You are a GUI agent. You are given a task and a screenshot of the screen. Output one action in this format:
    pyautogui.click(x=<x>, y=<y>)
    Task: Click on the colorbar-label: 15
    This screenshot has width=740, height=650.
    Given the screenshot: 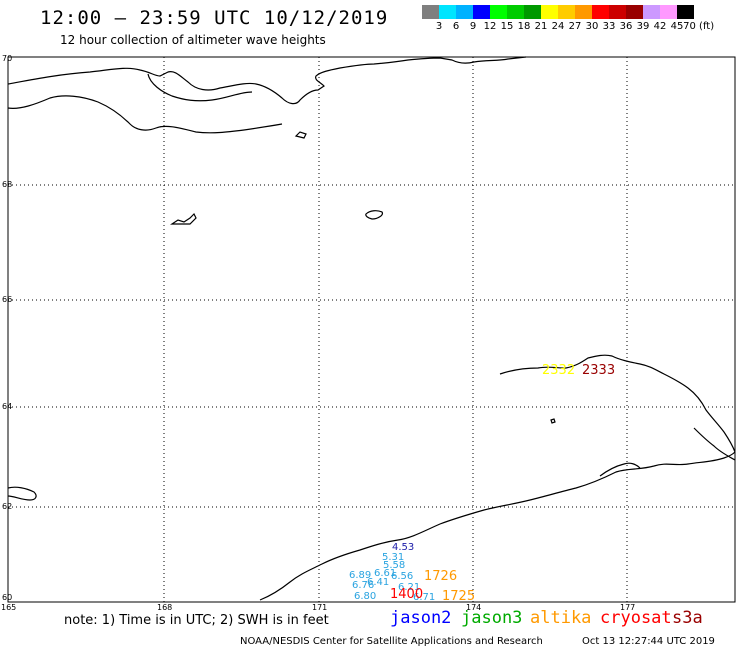 What is the action you would take?
    pyautogui.click(x=507, y=26)
    